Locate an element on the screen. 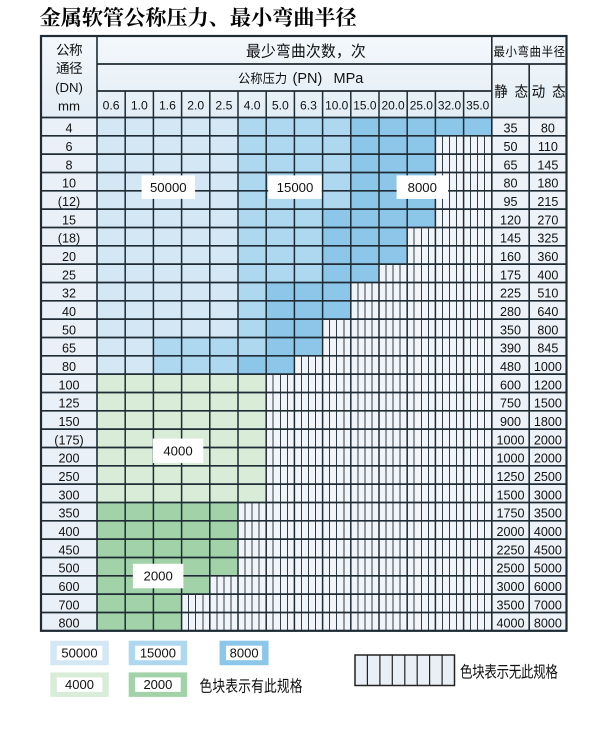  svg-text: 1250 is located at coordinates (510, 477).